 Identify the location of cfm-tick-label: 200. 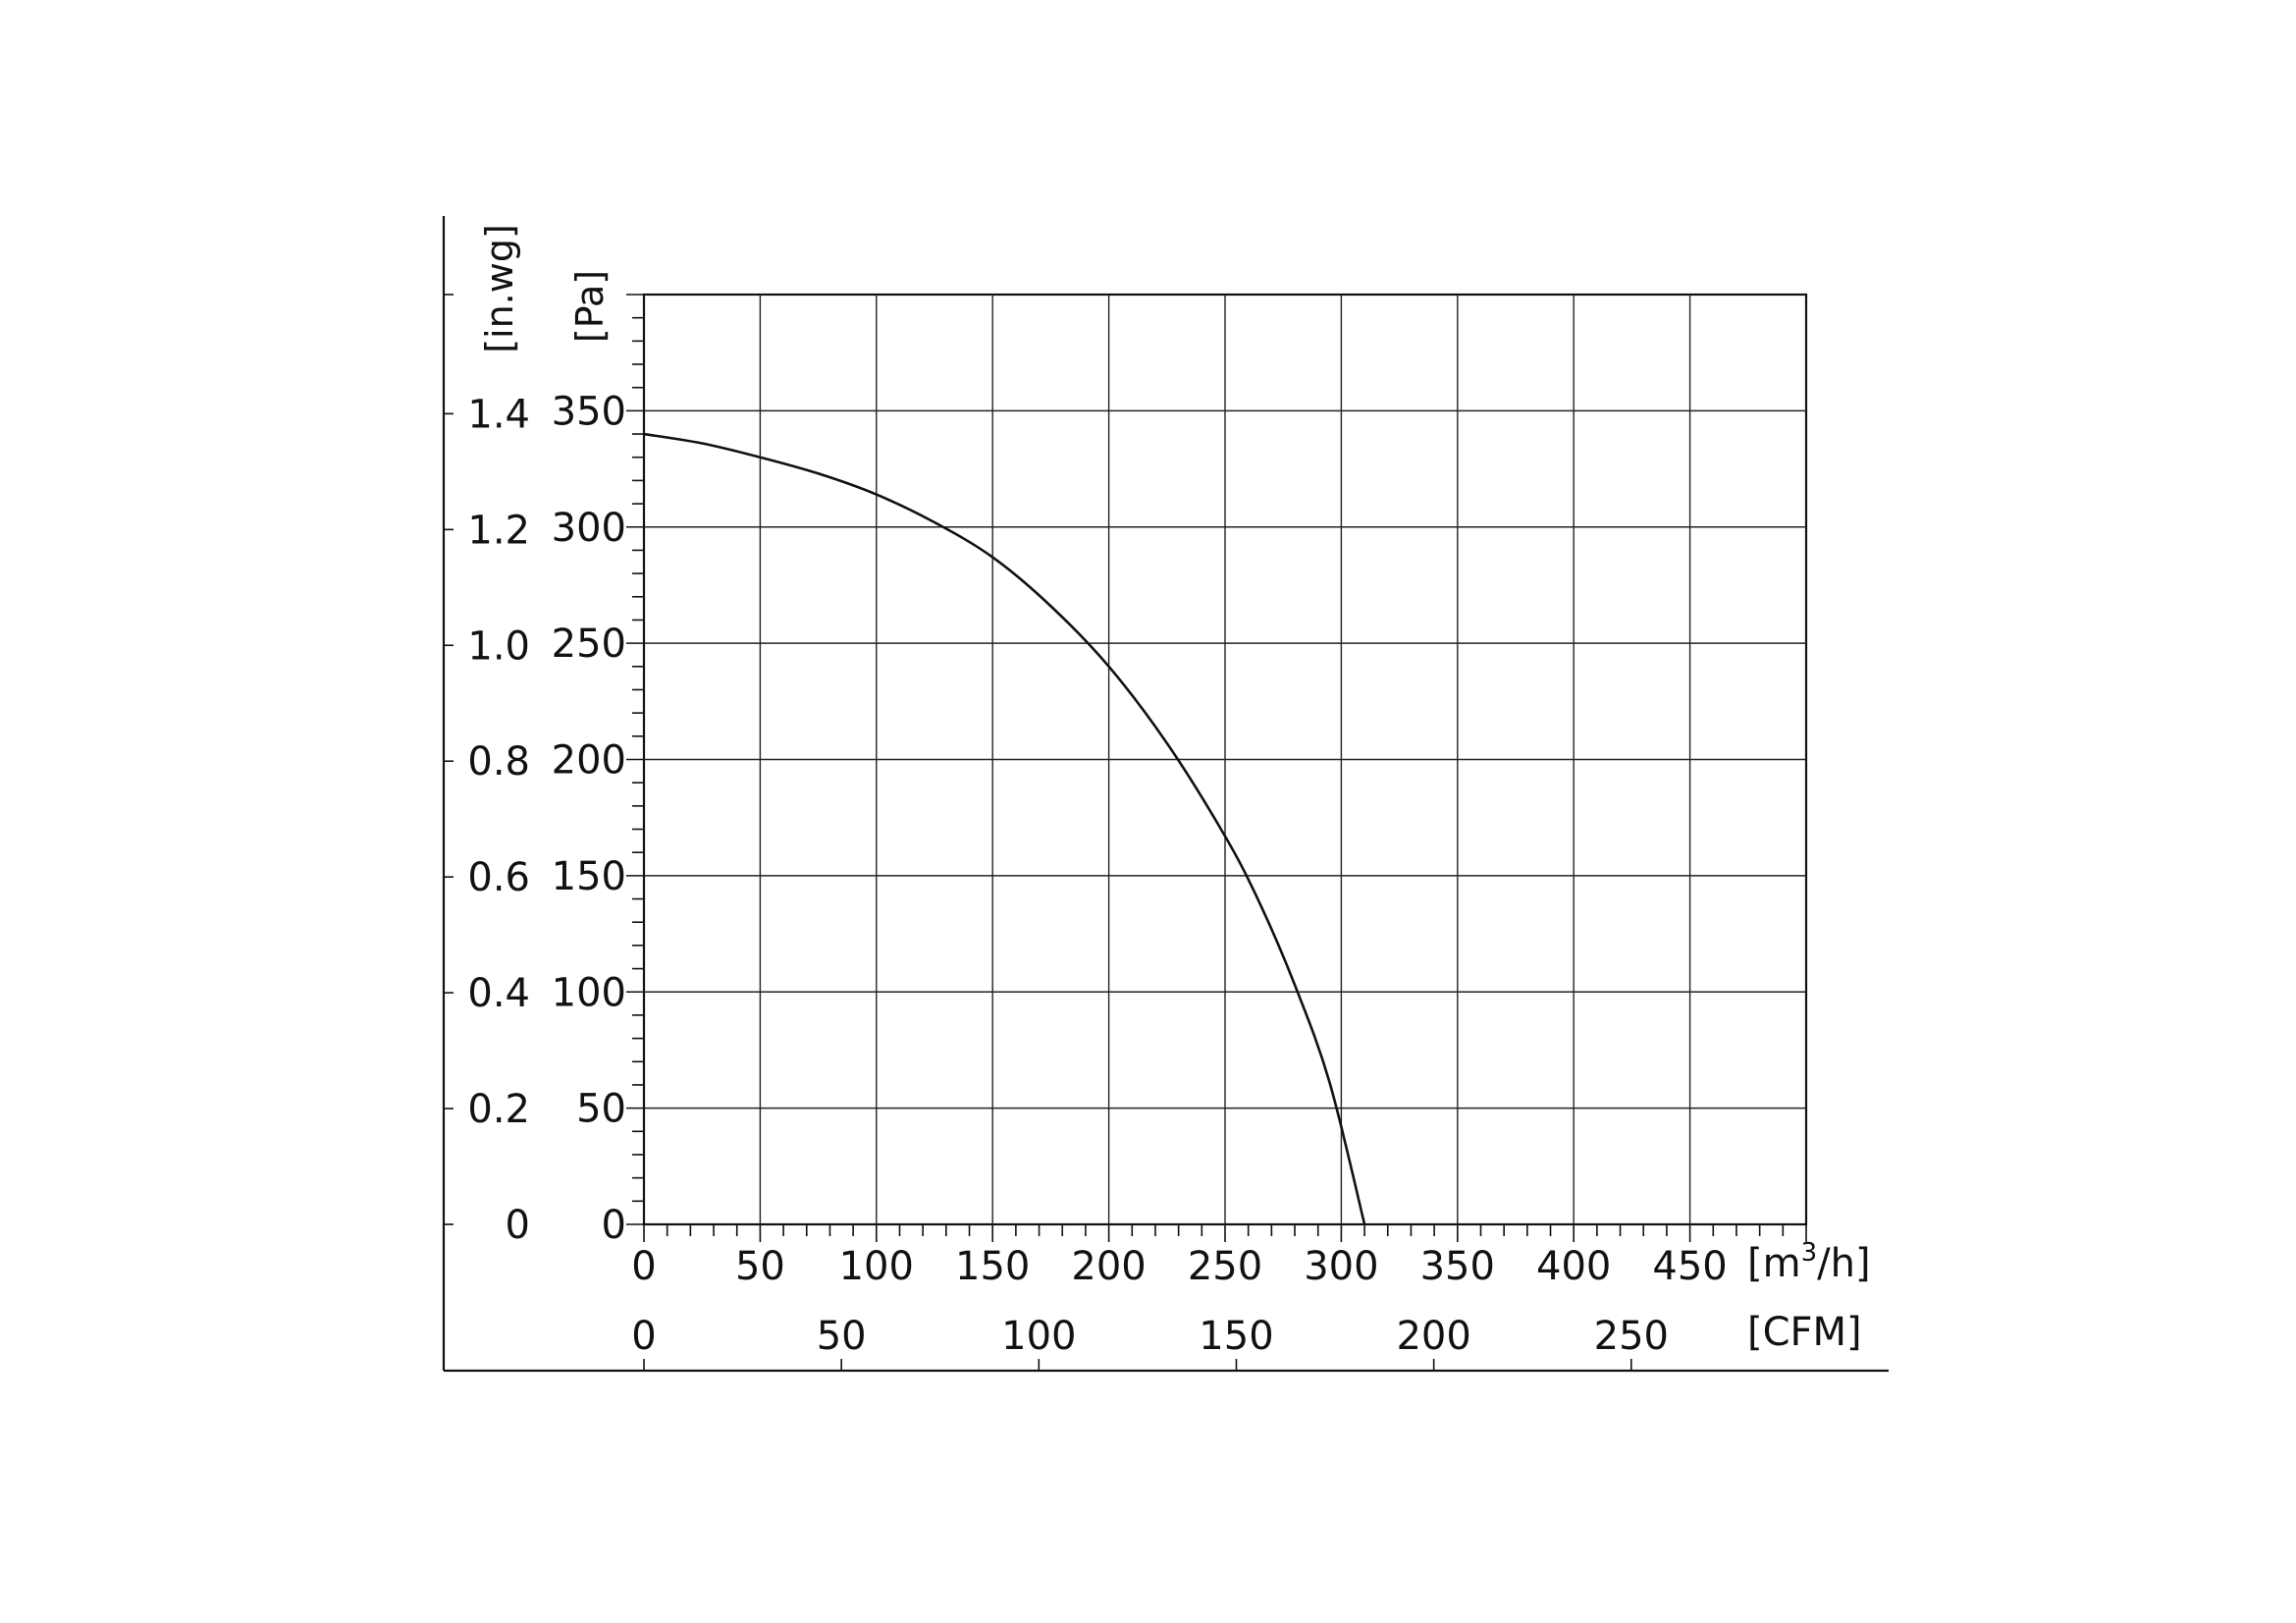
(1433, 1336).